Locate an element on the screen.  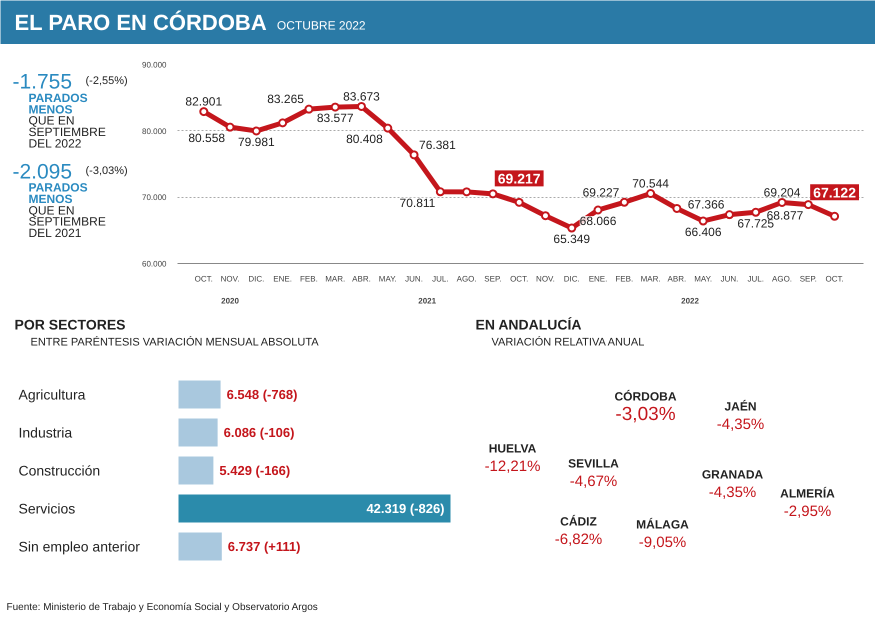
y-tick-label: Sin empleo anterior is located at coordinates (79, 546).